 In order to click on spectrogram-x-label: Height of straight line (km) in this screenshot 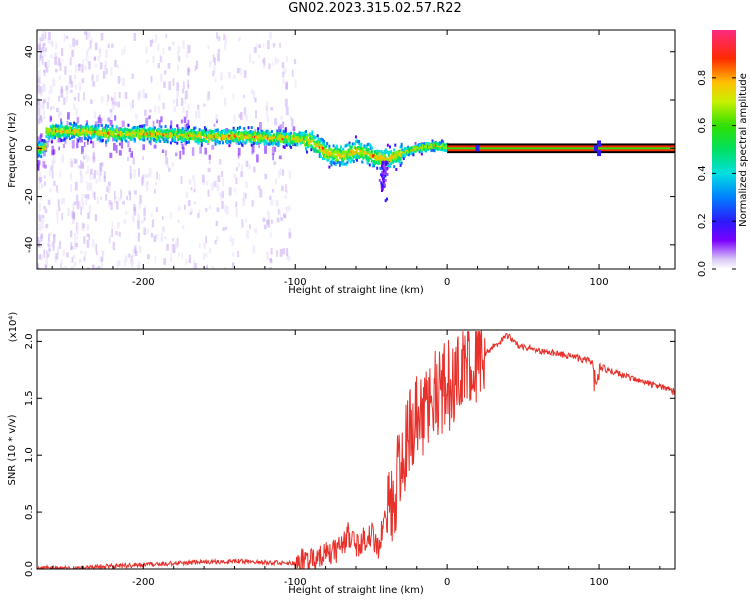, I will do `click(356, 290)`.